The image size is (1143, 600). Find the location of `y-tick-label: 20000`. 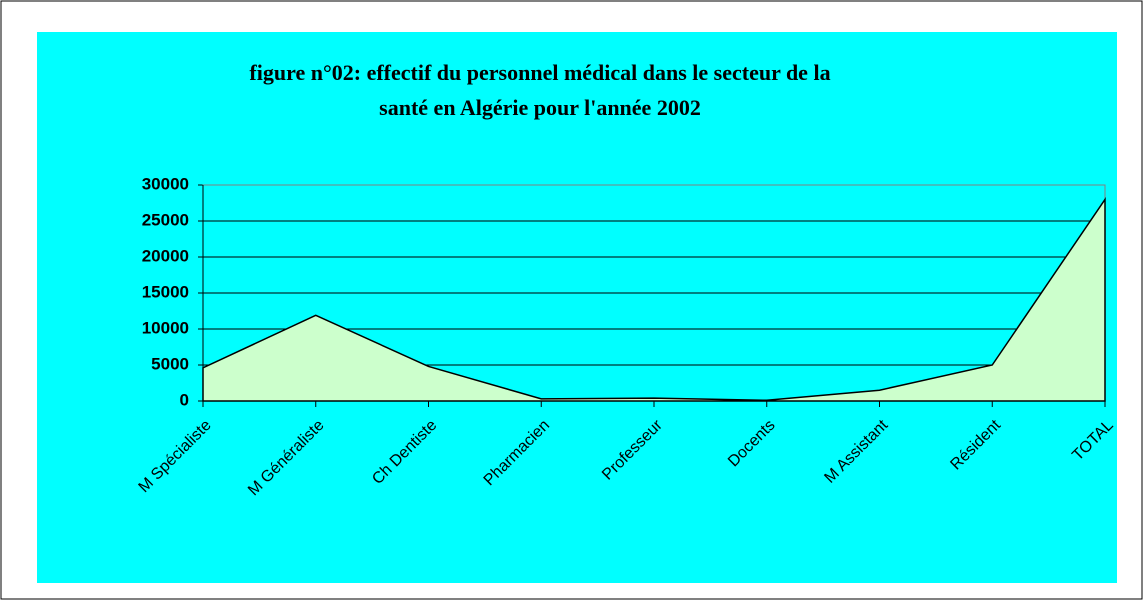

y-tick-label: 20000 is located at coordinates (165, 255).